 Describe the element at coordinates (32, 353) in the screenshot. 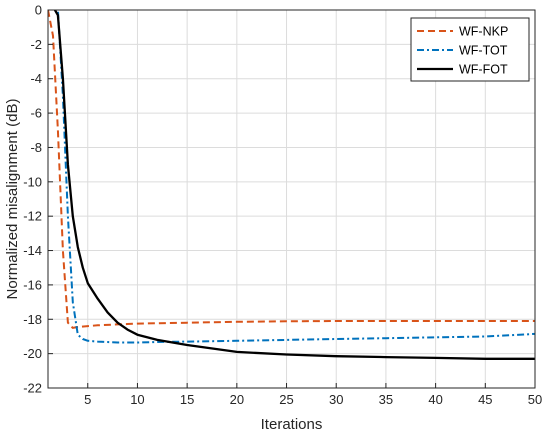

I see `y-tick-label: -20` at that location.